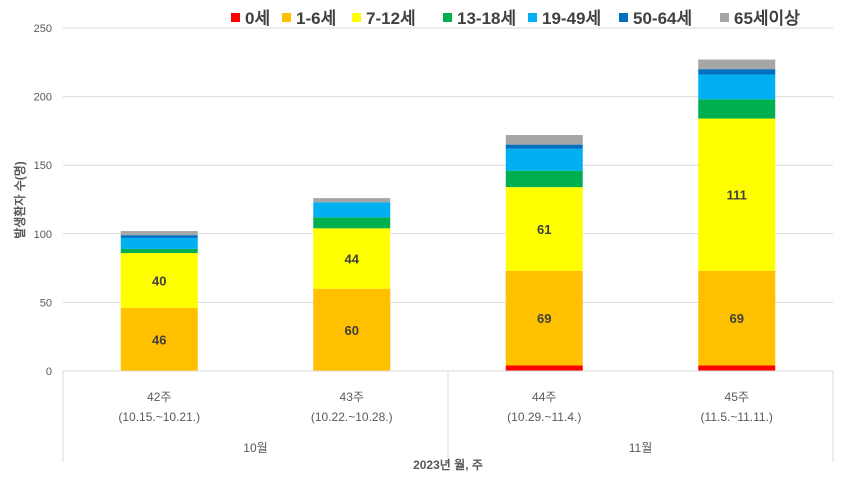 The image size is (841, 479). Describe the element at coordinates (257, 18) in the screenshot. I see `legend-label: 0세` at that location.